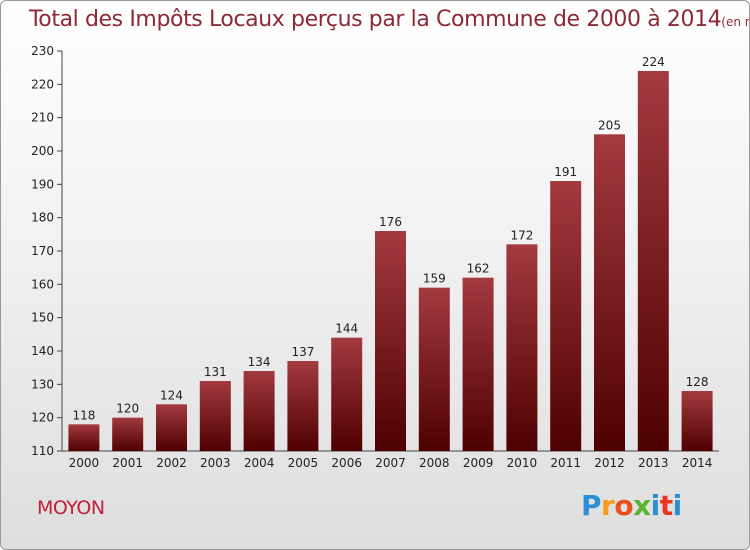 The width and height of the screenshot is (750, 550). Describe the element at coordinates (697, 463) in the screenshot. I see `x-tick-label: 2014` at that location.